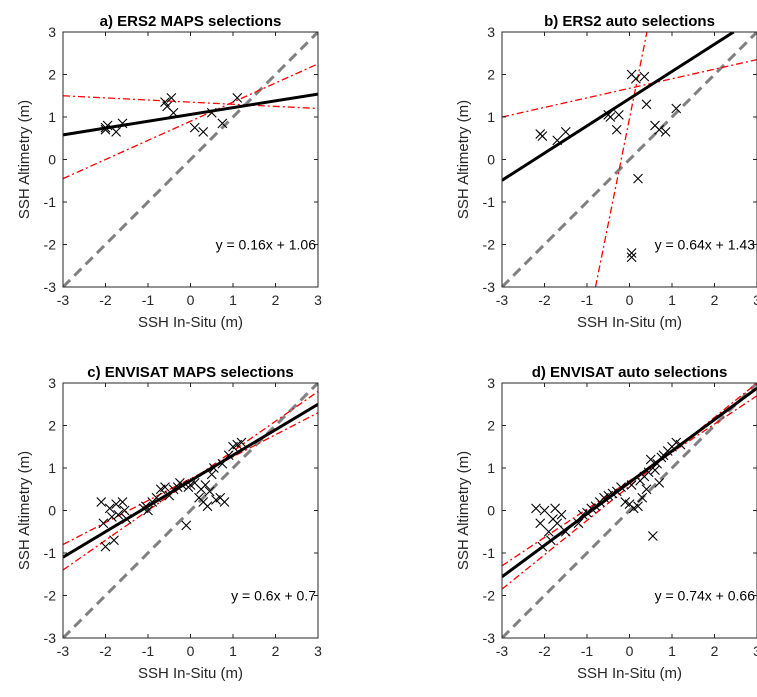 This screenshot has width=757, height=697. Describe the element at coordinates (190, 372) in the screenshot. I see `chart-title: c) ENVISAT MAPS selections` at that location.